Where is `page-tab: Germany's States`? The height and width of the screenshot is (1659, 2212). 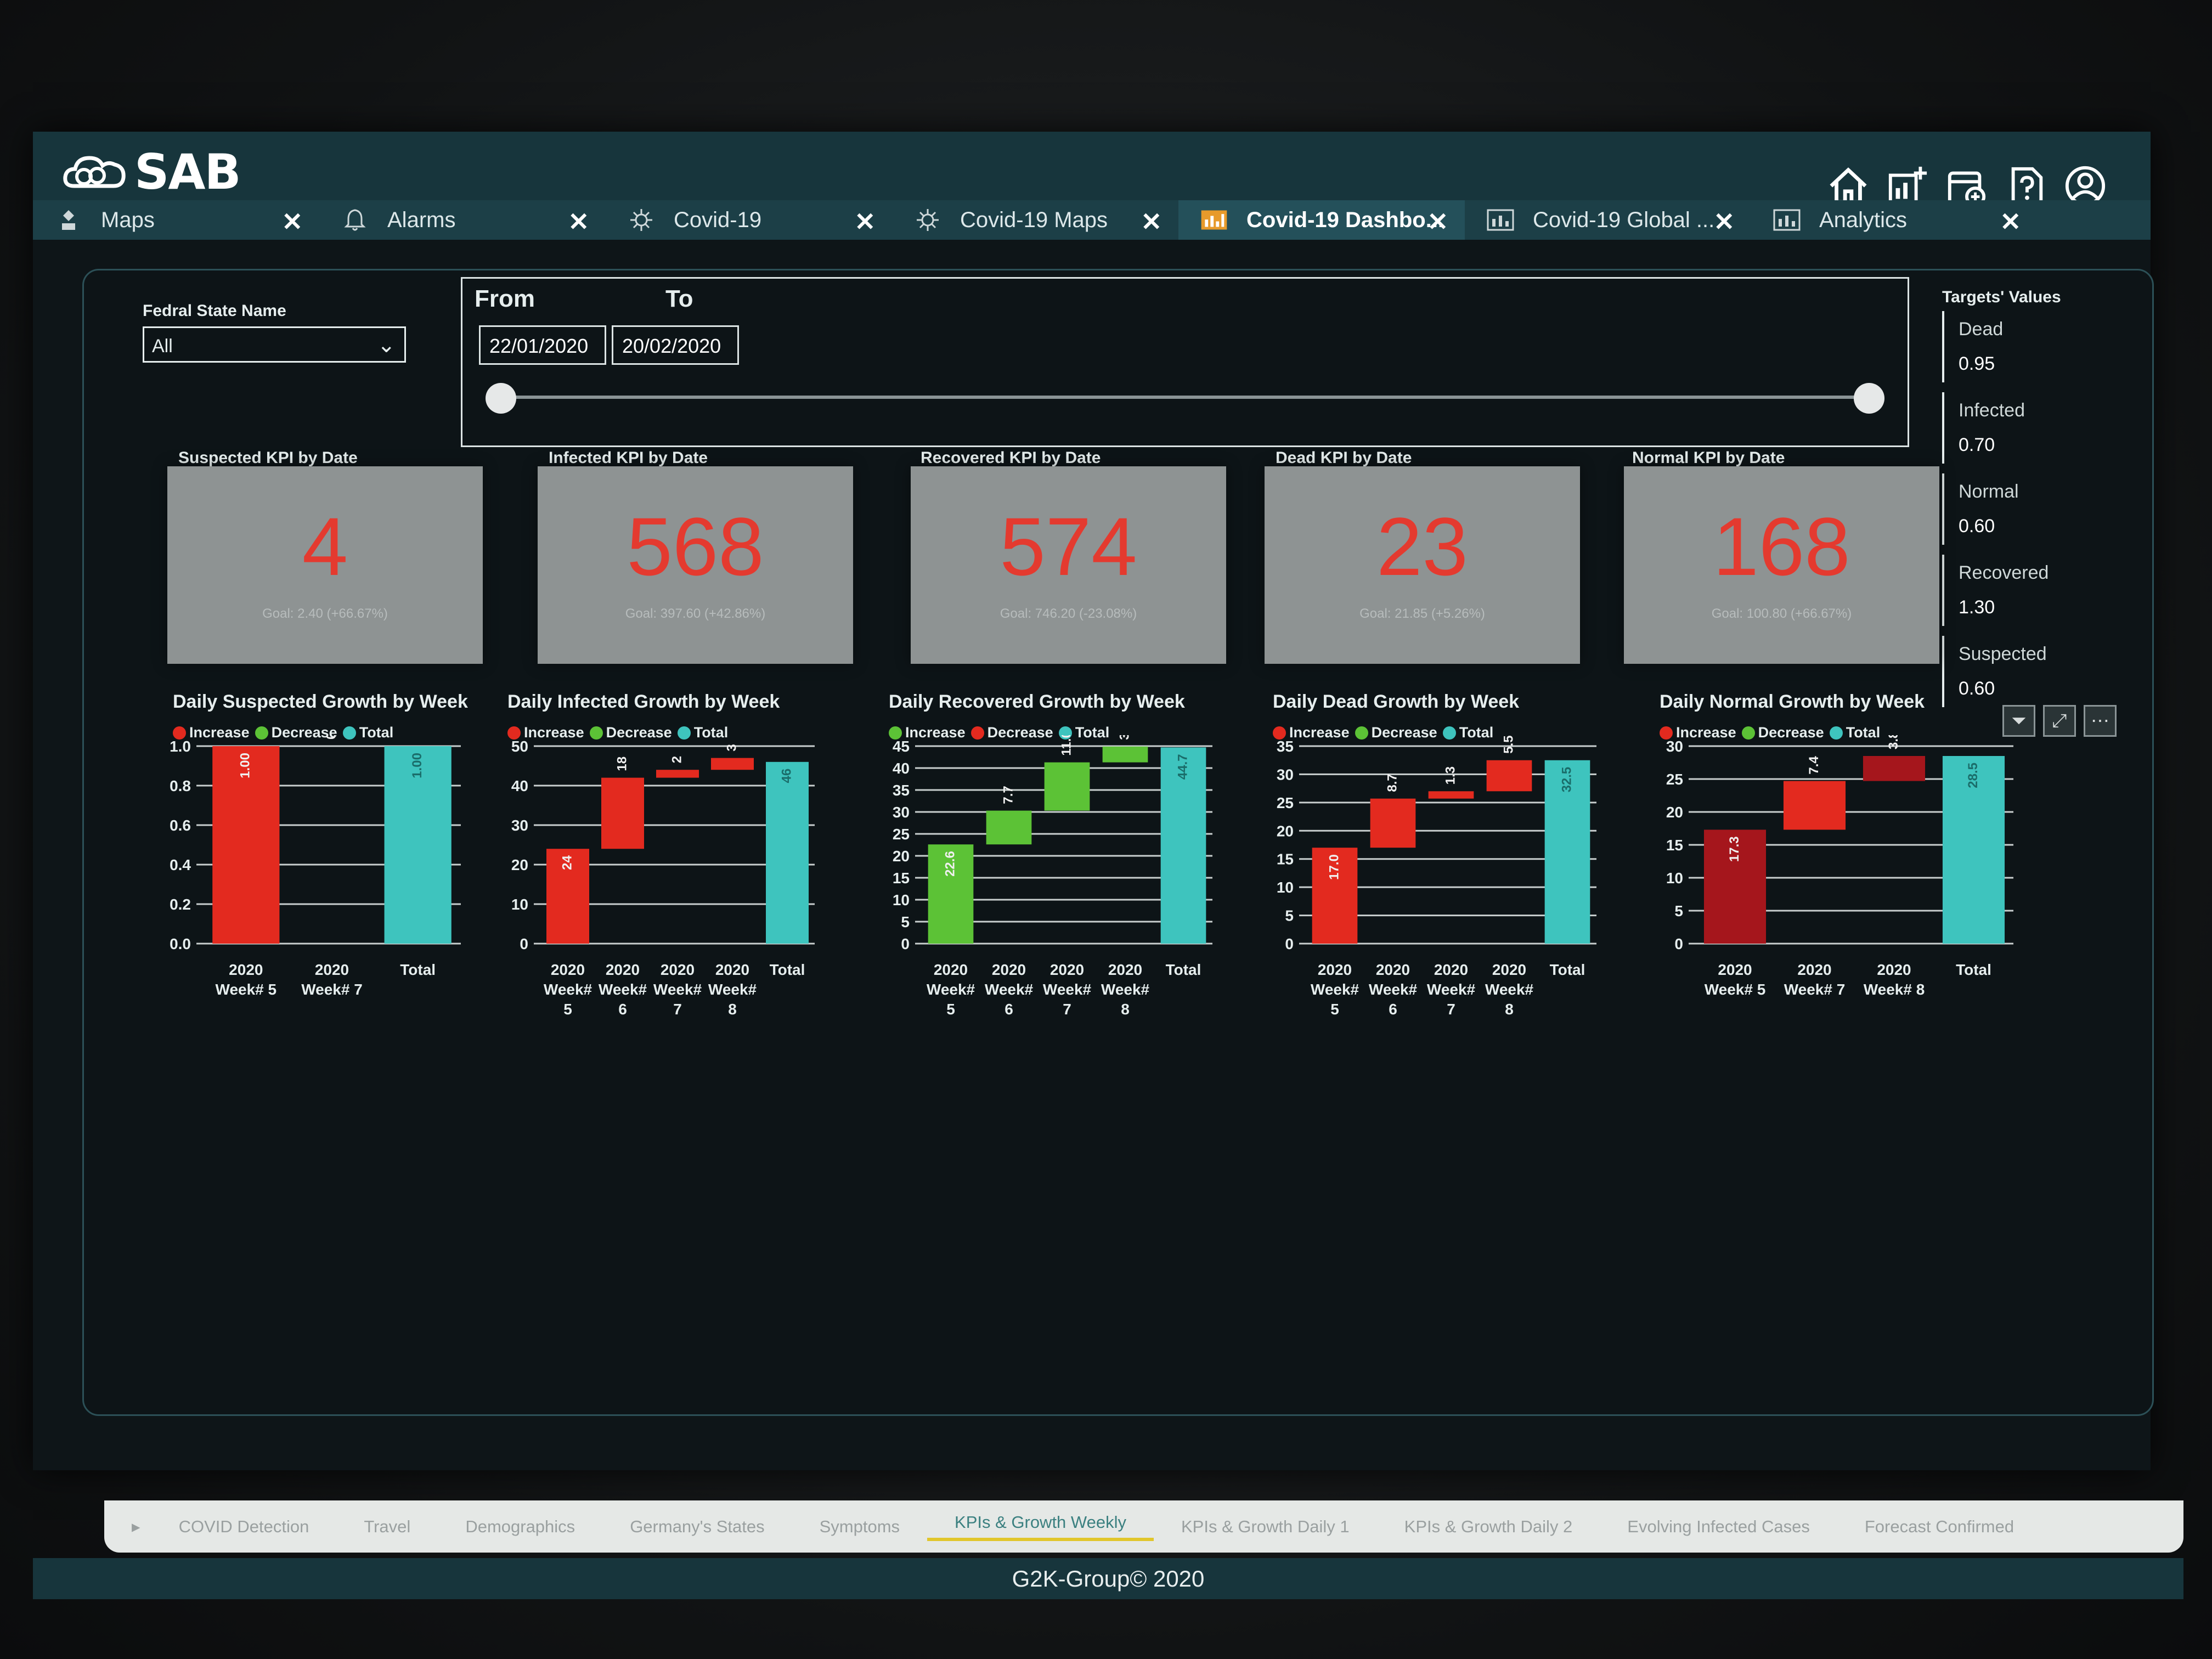
page-tab: Germany's States is located at coordinates (697, 1526).